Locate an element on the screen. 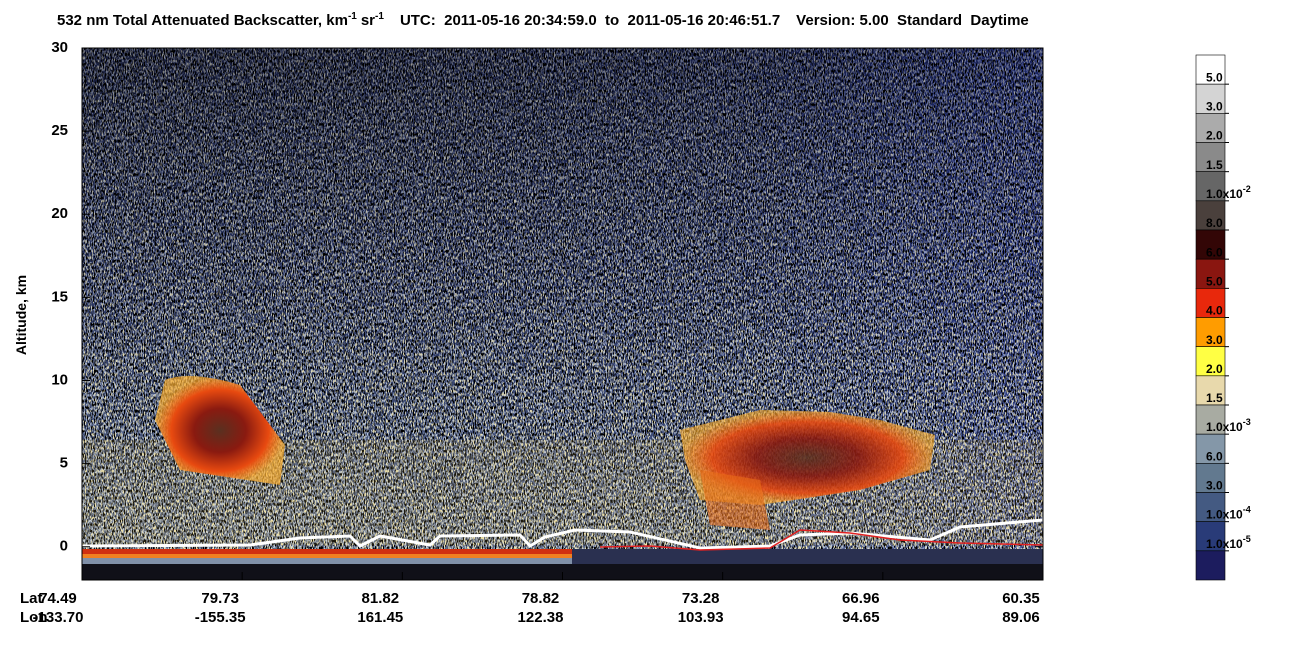 The image size is (1300, 667). title-unit: sr is located at coordinates (368, 20).